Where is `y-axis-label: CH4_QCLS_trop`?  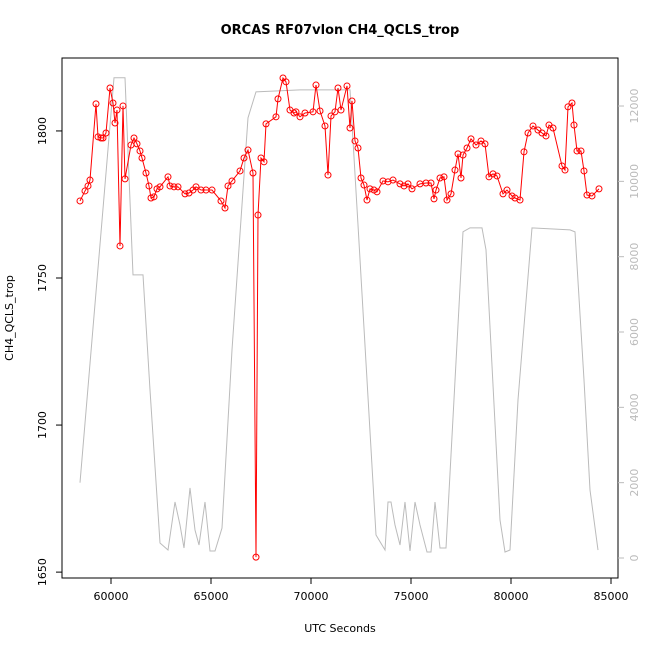
y-axis-label: CH4_QCLS_trop is located at coordinates (9, 318).